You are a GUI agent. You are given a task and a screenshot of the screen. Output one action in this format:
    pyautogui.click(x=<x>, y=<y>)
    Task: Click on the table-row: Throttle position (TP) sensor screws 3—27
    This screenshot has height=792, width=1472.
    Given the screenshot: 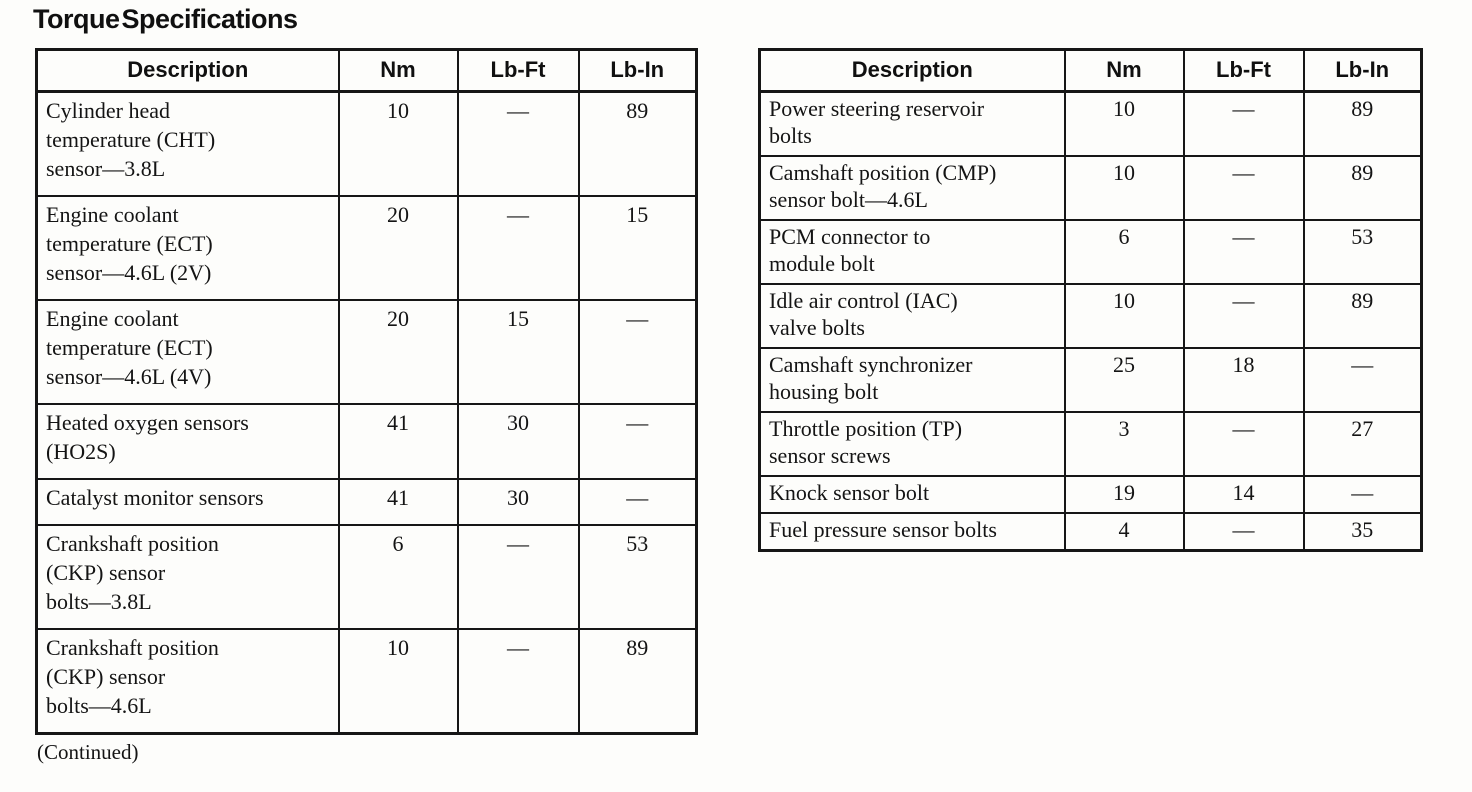 What is the action you would take?
    pyautogui.click(x=1090, y=444)
    